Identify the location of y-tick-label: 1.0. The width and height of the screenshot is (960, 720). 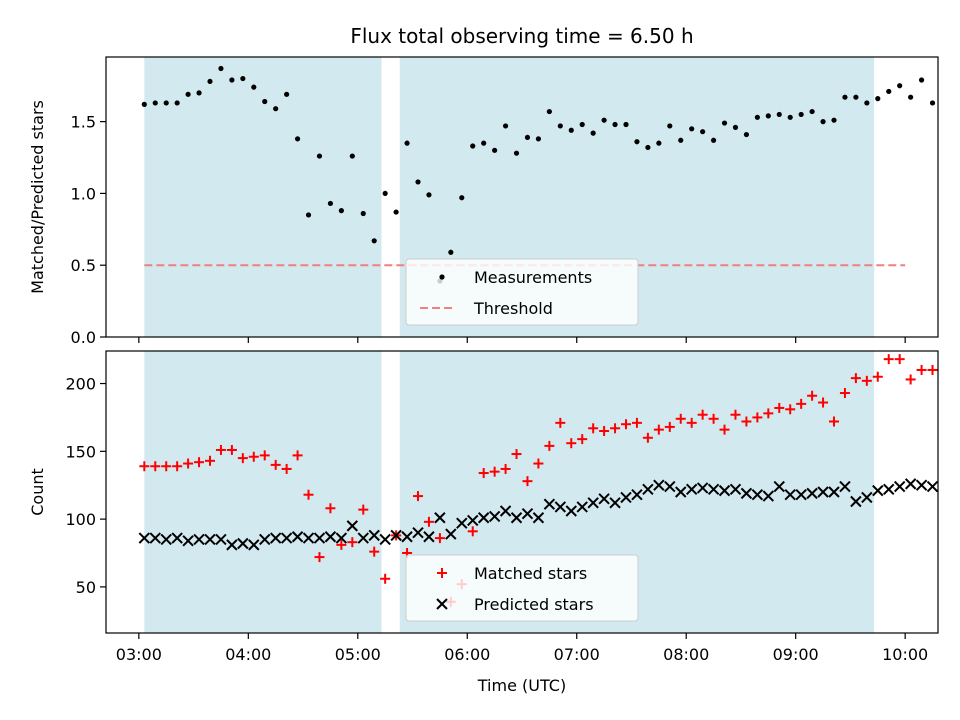
(83, 193).